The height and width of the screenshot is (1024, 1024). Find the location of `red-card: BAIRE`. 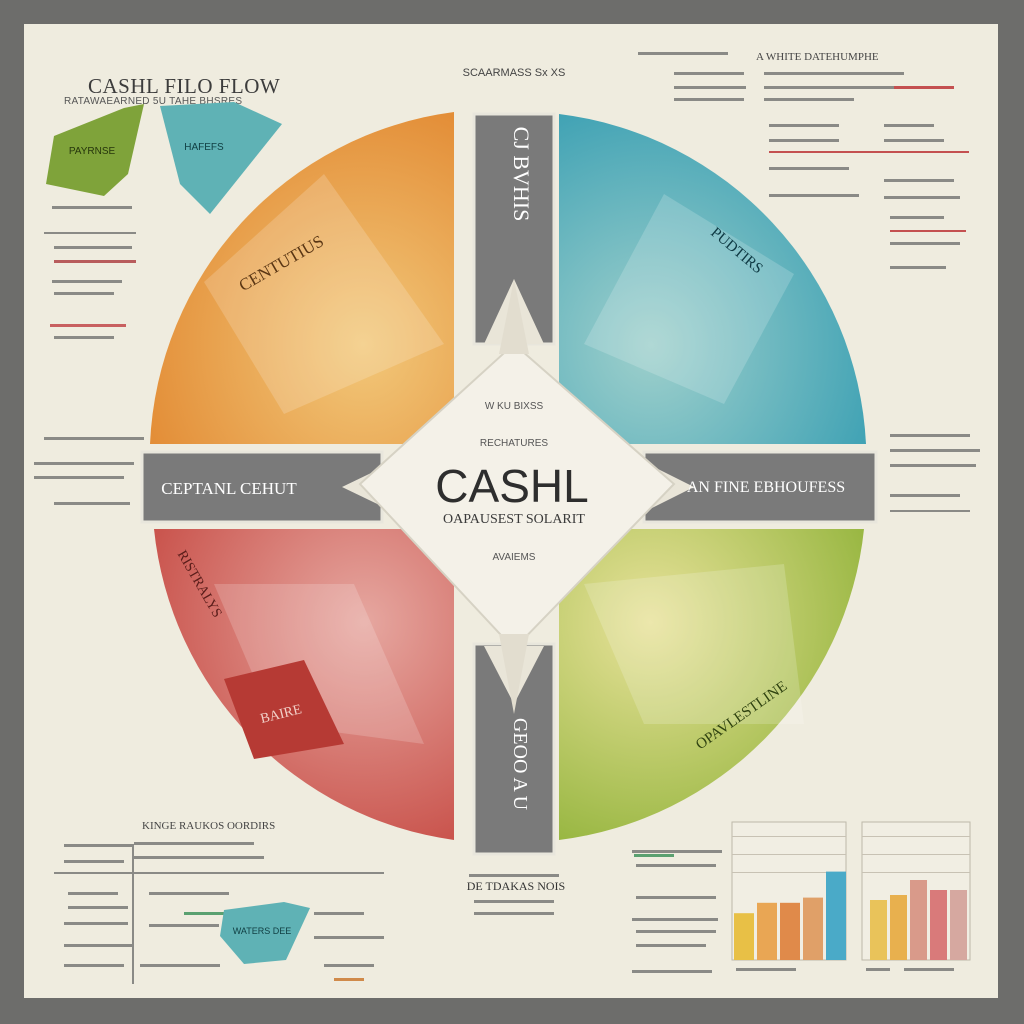

red-card: BAIRE is located at coordinates (284, 709).